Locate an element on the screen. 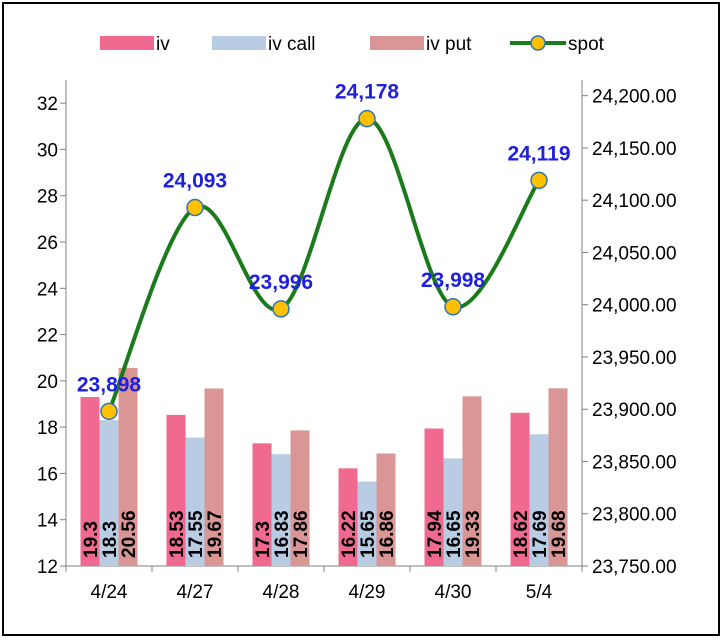 Image resolution: width=726 pixels, height=642 pixels. y-right-tick-label: 24,000.00 is located at coordinates (634, 306).